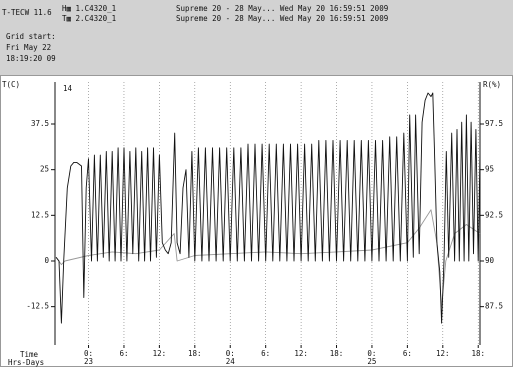 Image resolution: width=513 pixels, height=367 pixels. Describe the element at coordinates (11, 84) in the screenshot. I see `y-axis-label: T(C)` at that location.